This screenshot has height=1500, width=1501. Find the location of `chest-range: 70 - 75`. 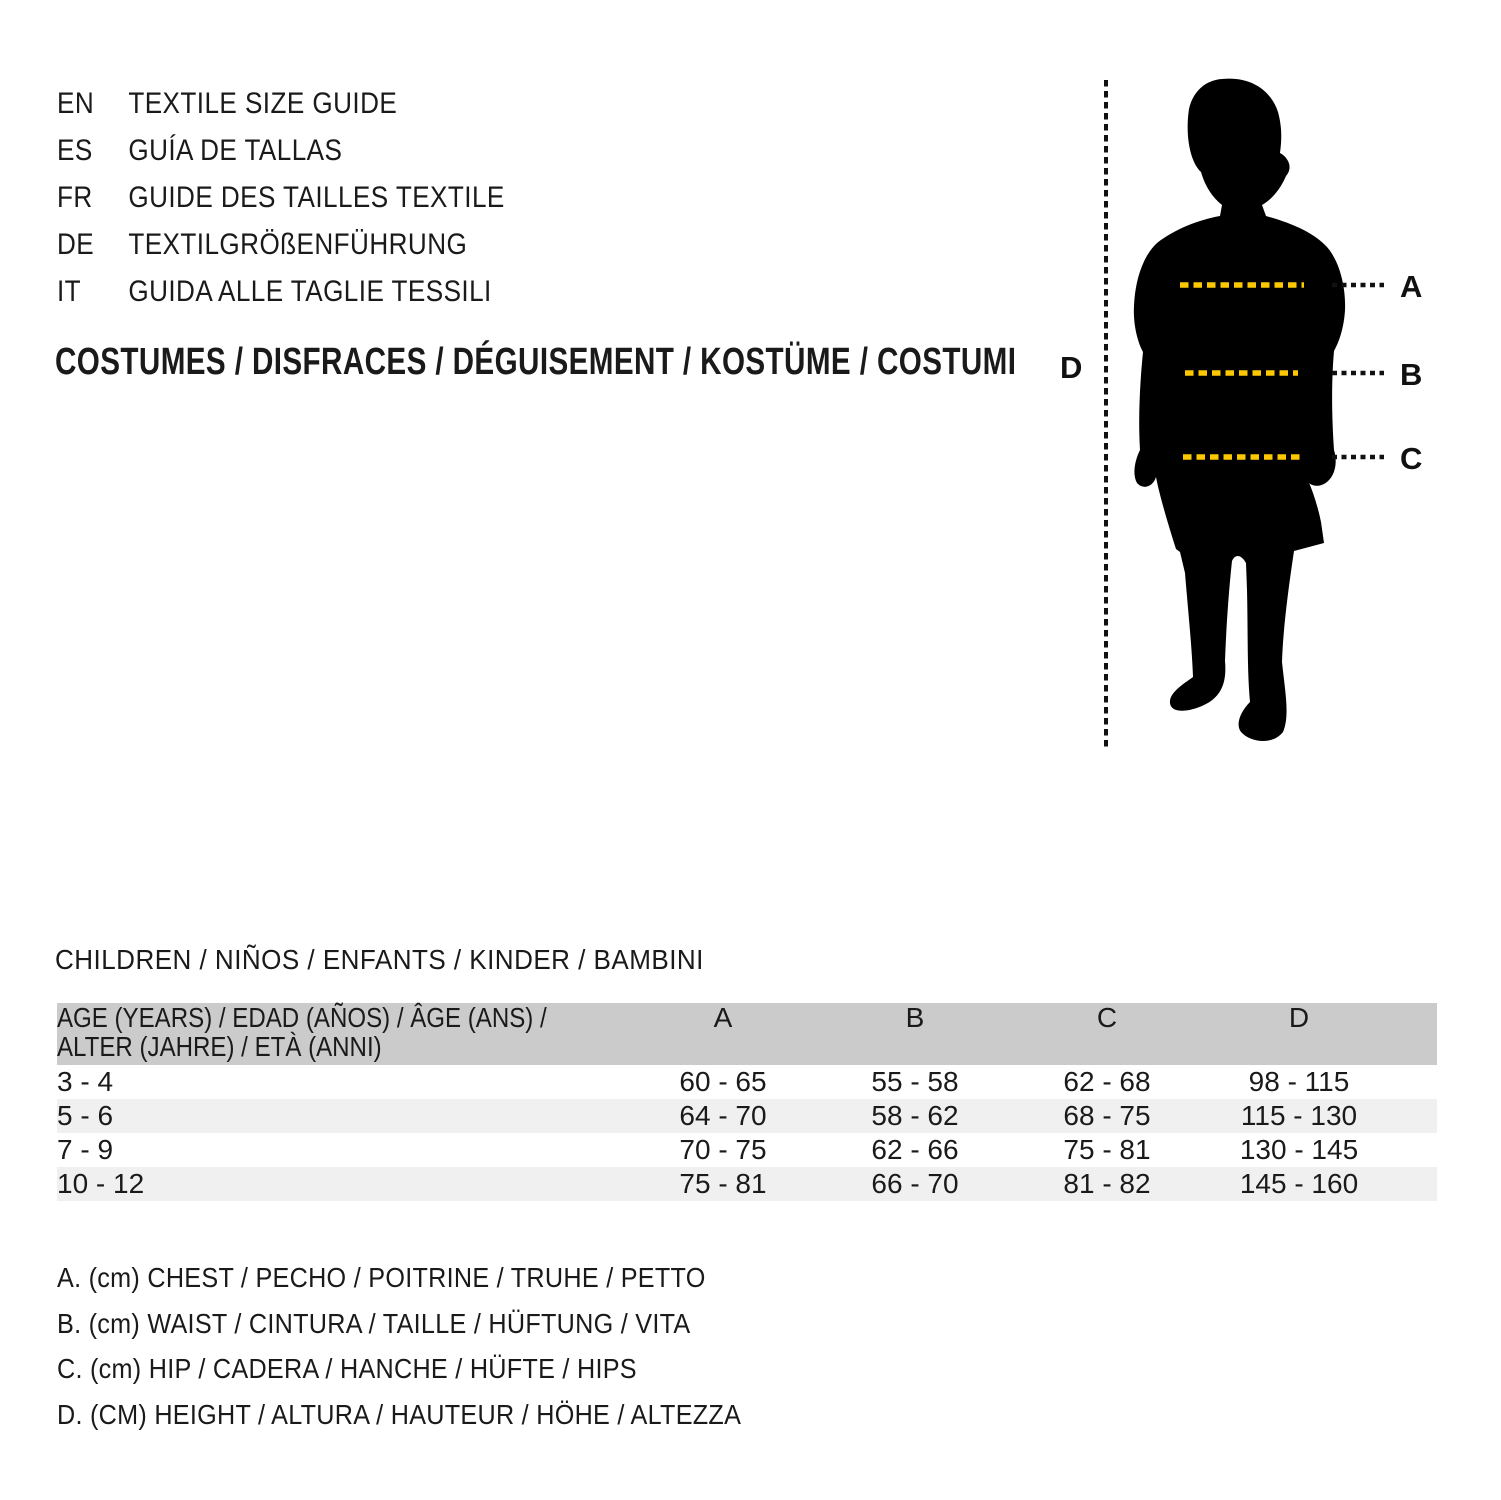

chest-range: 70 - 75 is located at coordinates (723, 1149).